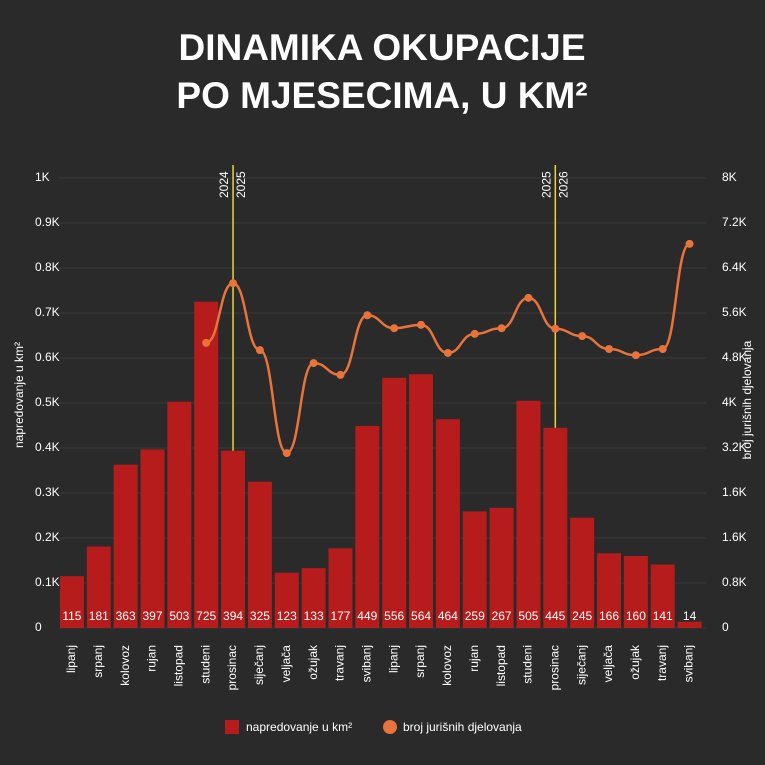 The width and height of the screenshot is (765, 765). What do you see at coordinates (462, 727) in the screenshot?
I see `legend-label: broj jurišnih djelovanja` at bounding box center [462, 727].